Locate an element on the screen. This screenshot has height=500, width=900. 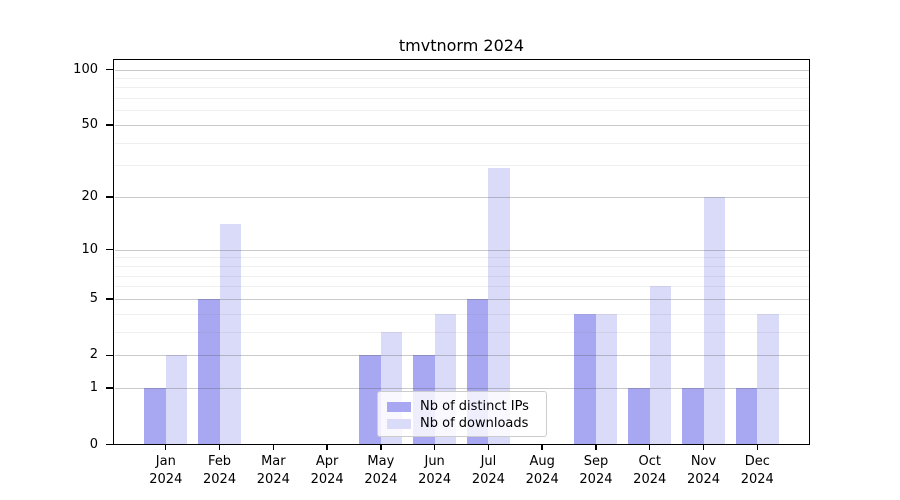
legend-entry-downloads: Nb of downloads is located at coordinates (466, 423).